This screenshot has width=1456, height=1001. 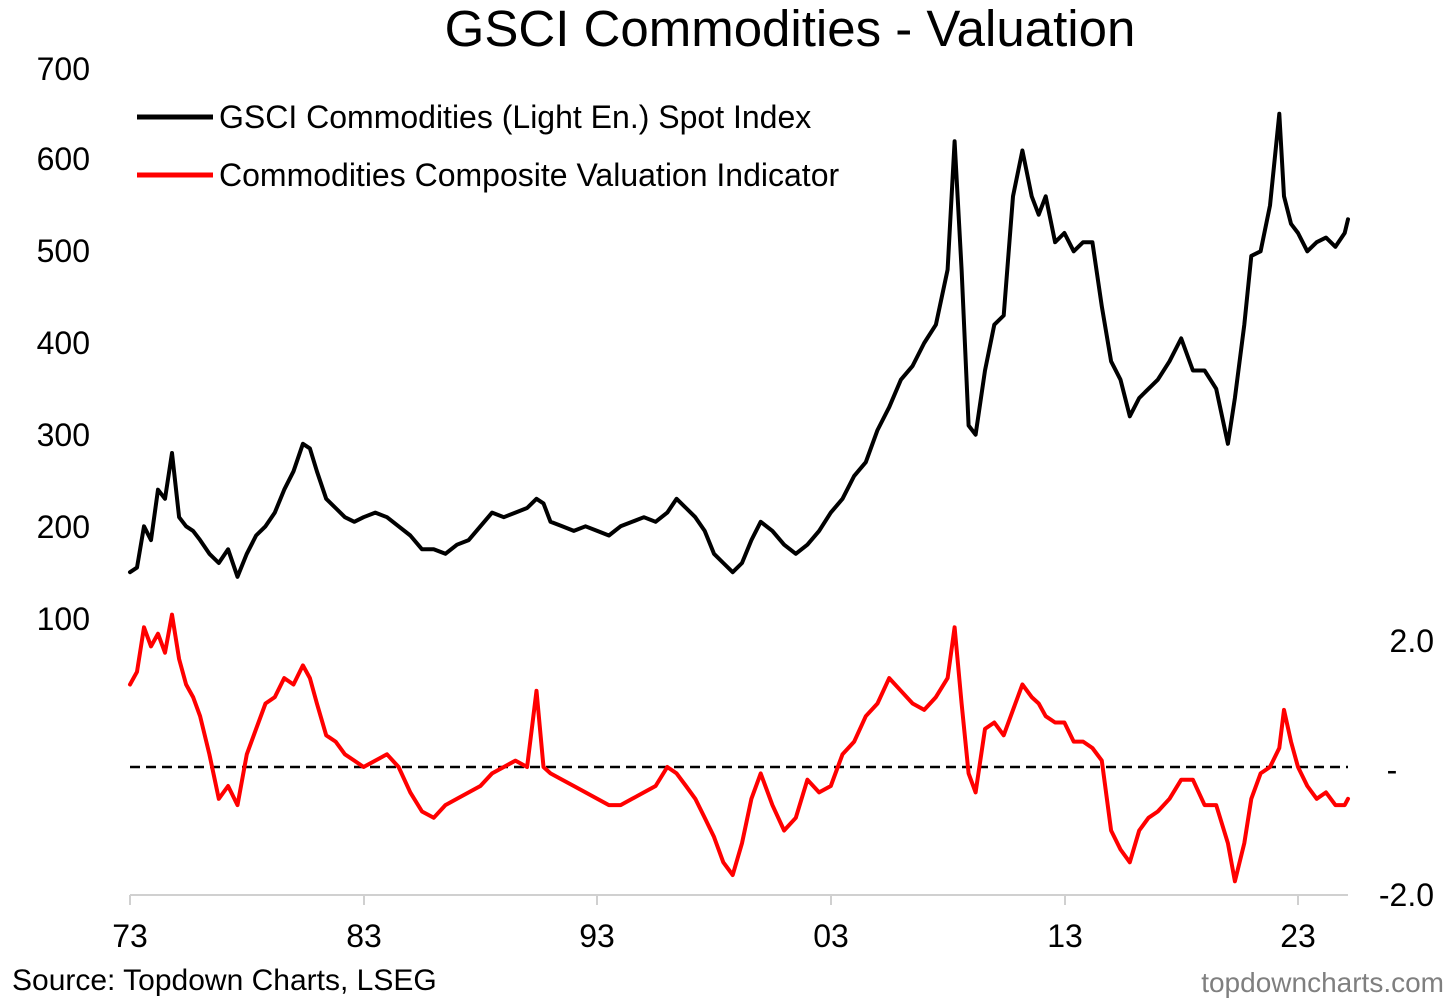 I want to click on right-y-tick-label: -2.0, so click(x=1406, y=895).